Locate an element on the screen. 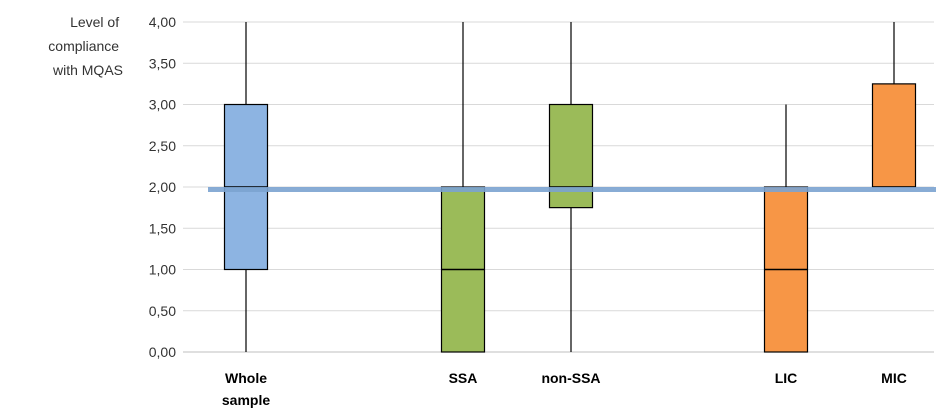 The height and width of the screenshot is (411, 936). y-tick-label: 1,50 is located at coordinates (162, 228).